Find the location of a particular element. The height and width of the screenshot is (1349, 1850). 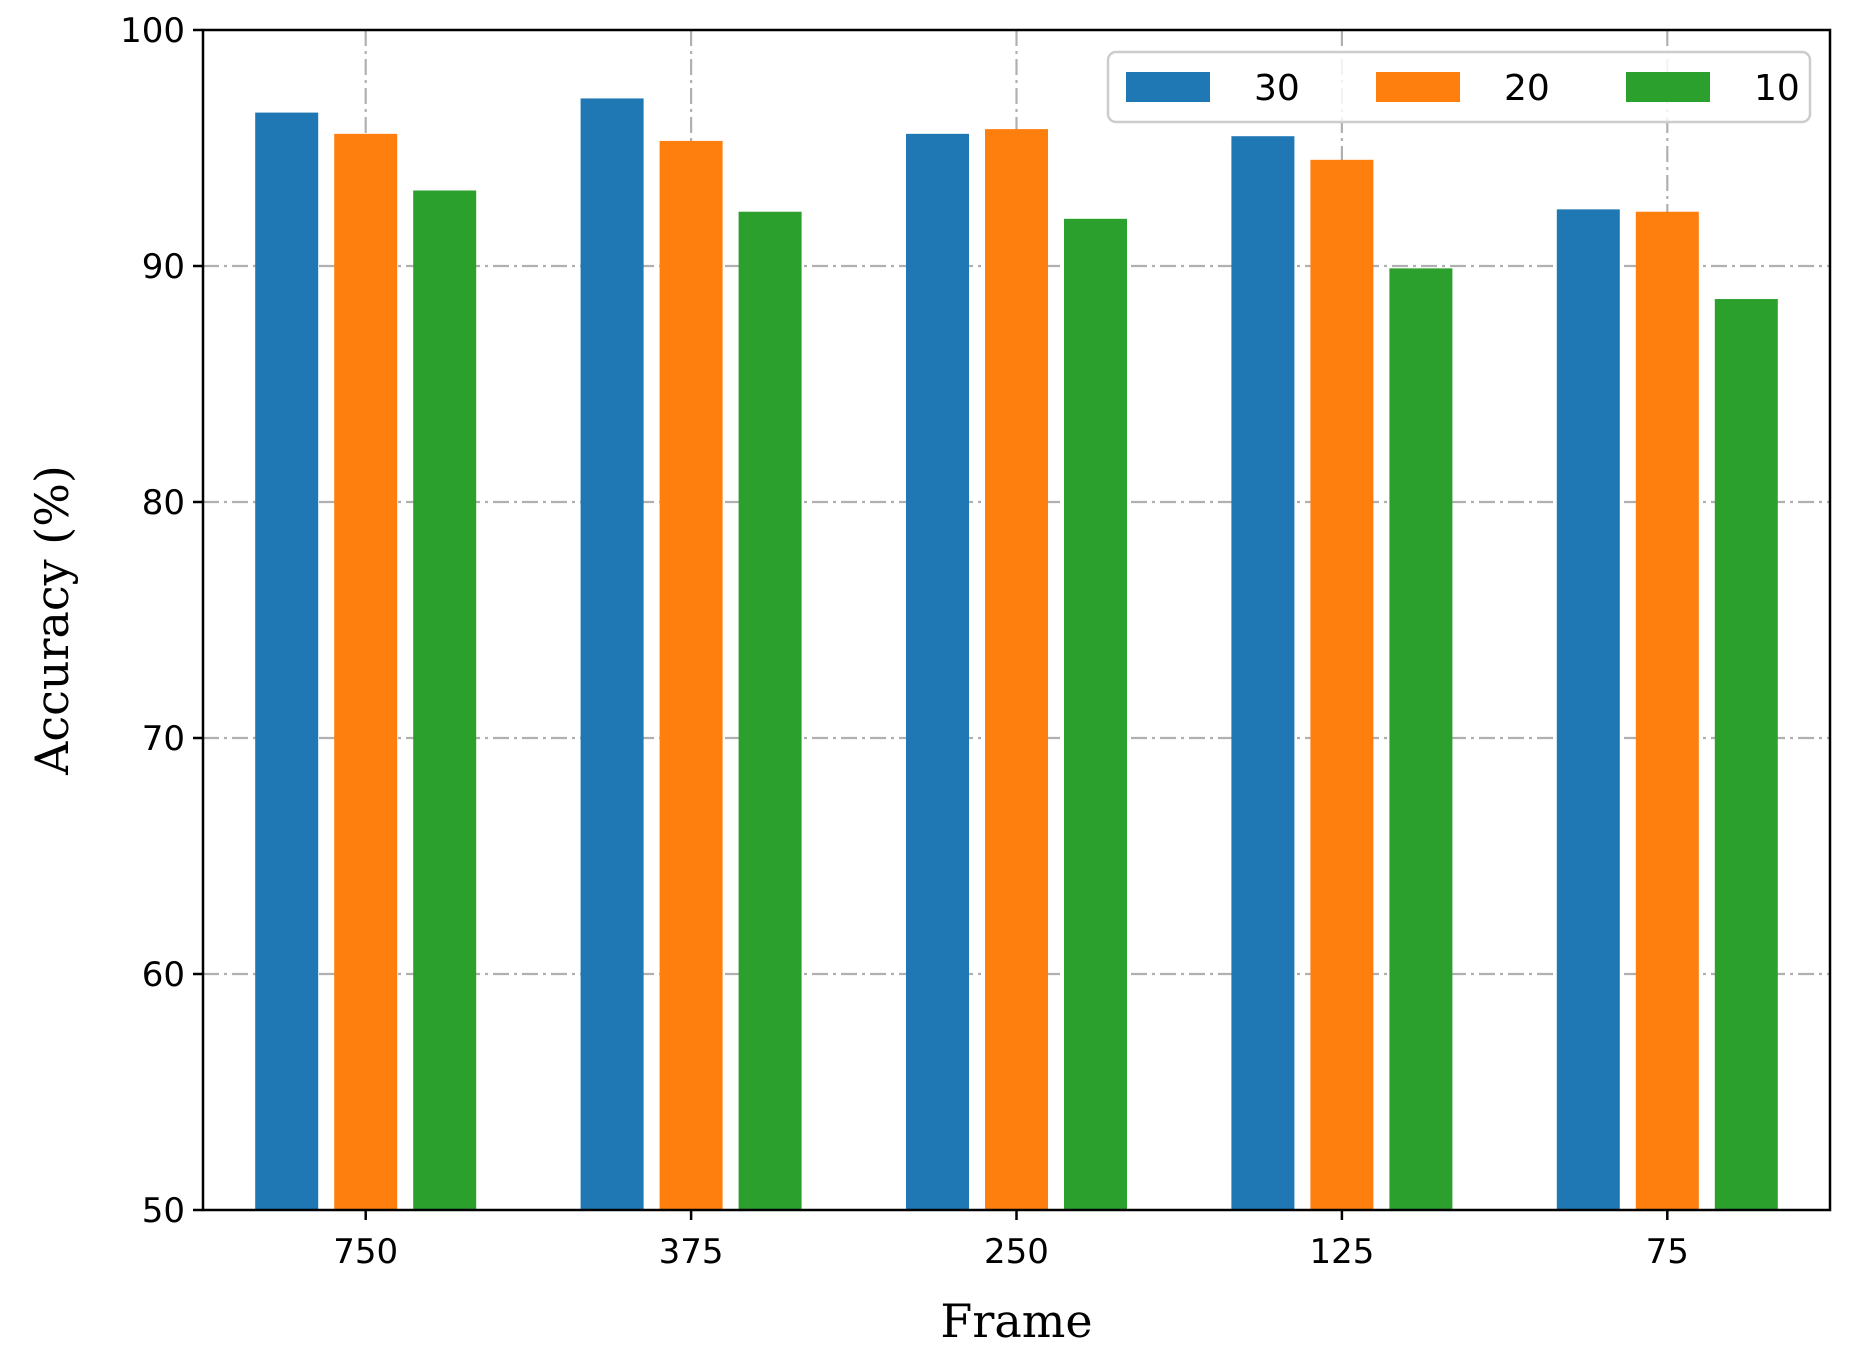

y-axis-label: Accuracy (%) is located at coordinates (52, 620).